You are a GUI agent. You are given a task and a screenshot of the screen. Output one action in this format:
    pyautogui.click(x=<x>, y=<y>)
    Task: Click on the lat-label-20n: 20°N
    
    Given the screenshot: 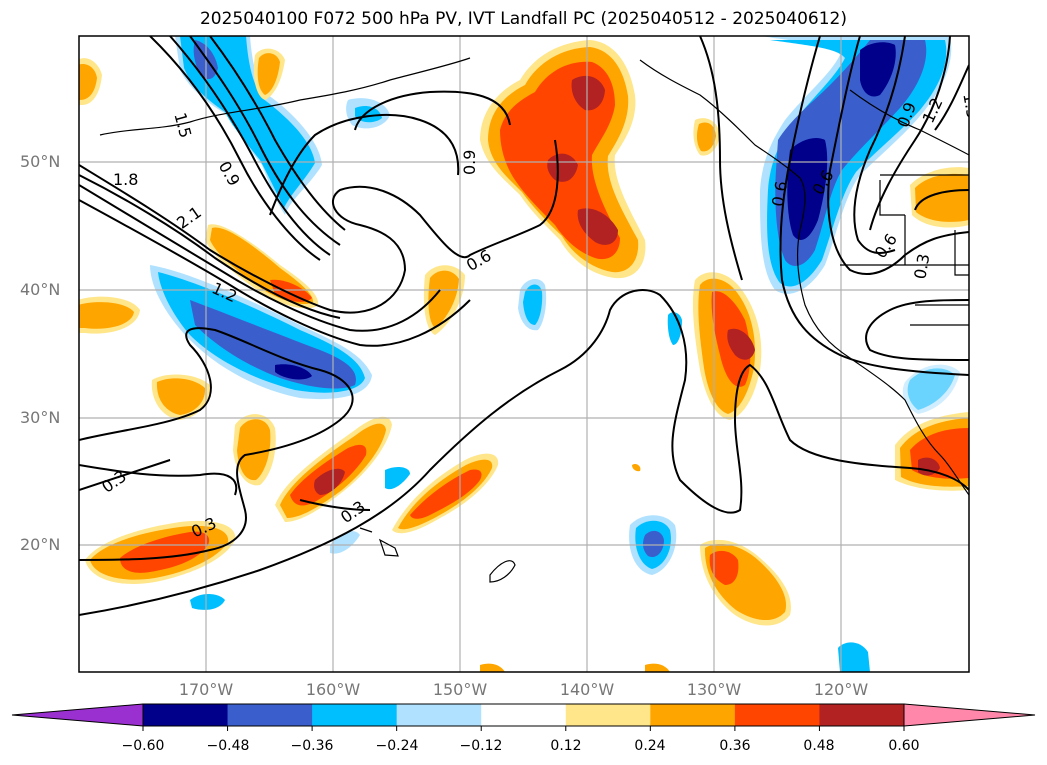 What is the action you would take?
    pyautogui.click(x=40, y=544)
    